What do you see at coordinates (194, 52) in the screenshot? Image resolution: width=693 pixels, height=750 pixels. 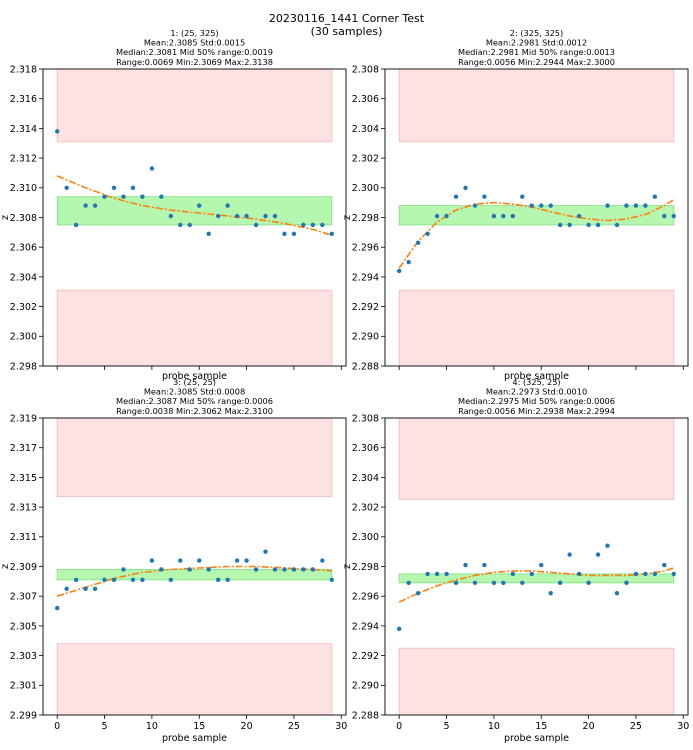 I see `subplot-title-line: Median:2.3081 Mid 50% range:0.0019` at bounding box center [194, 52].